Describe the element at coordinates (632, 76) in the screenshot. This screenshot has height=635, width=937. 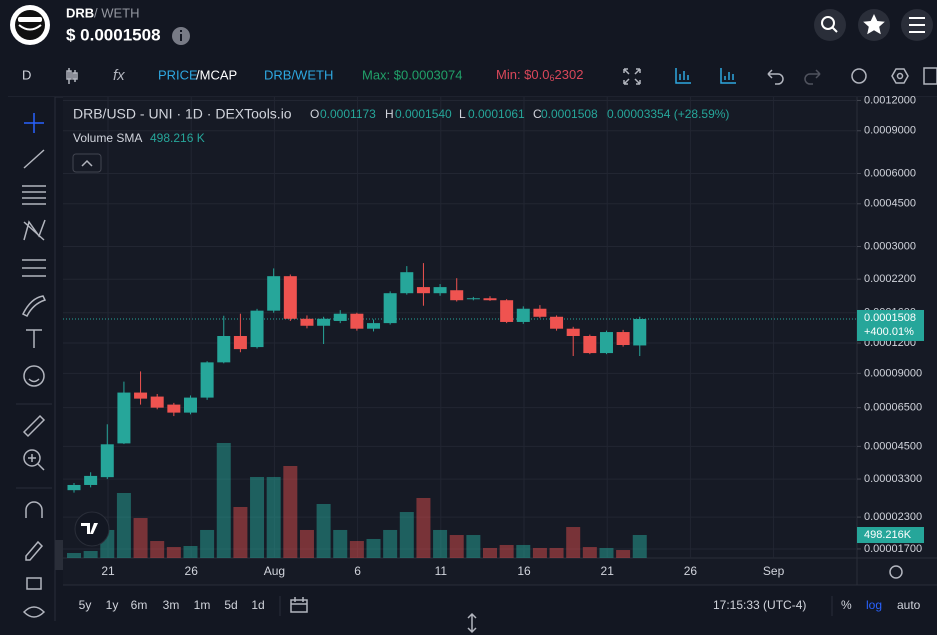
I see `fullscreen-icon` at that location.